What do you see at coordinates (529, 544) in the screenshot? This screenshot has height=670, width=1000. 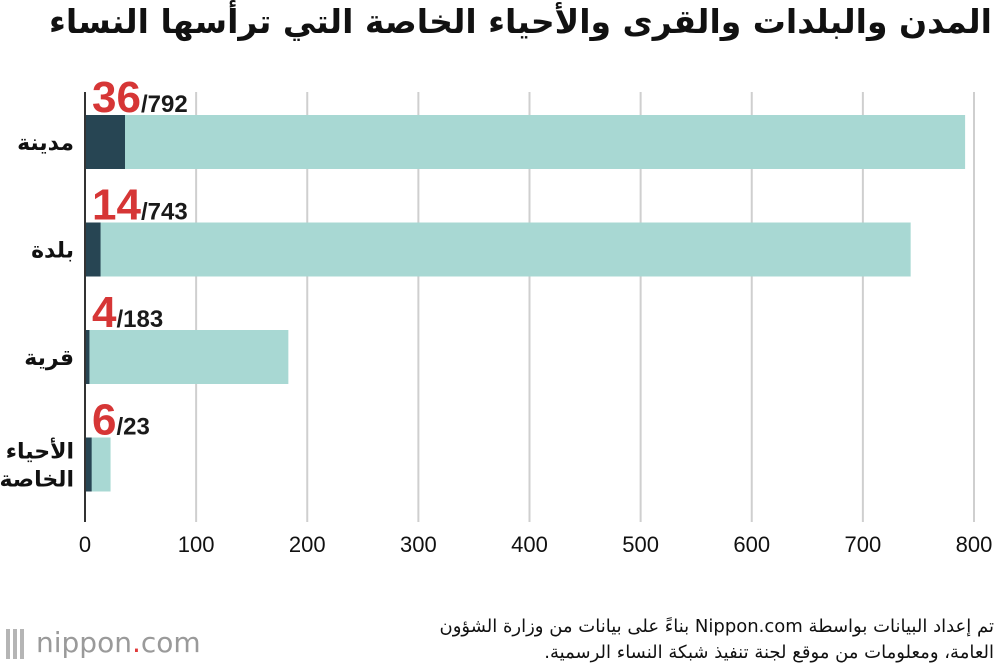 I see `x-tick-label: 400` at bounding box center [529, 544].